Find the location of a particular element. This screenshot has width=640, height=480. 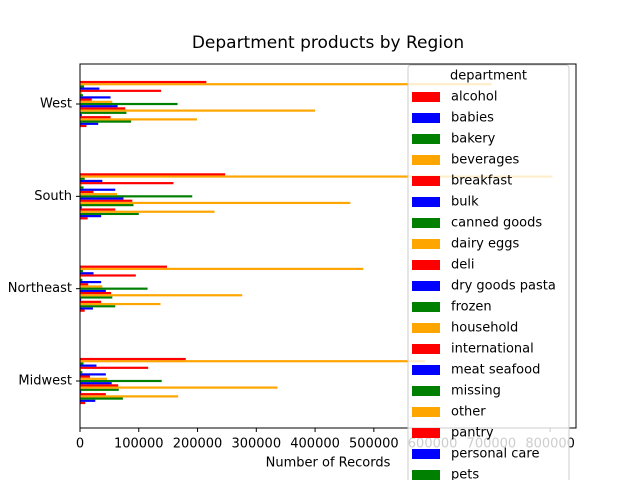

legend-label: canned goods is located at coordinates (496, 223).